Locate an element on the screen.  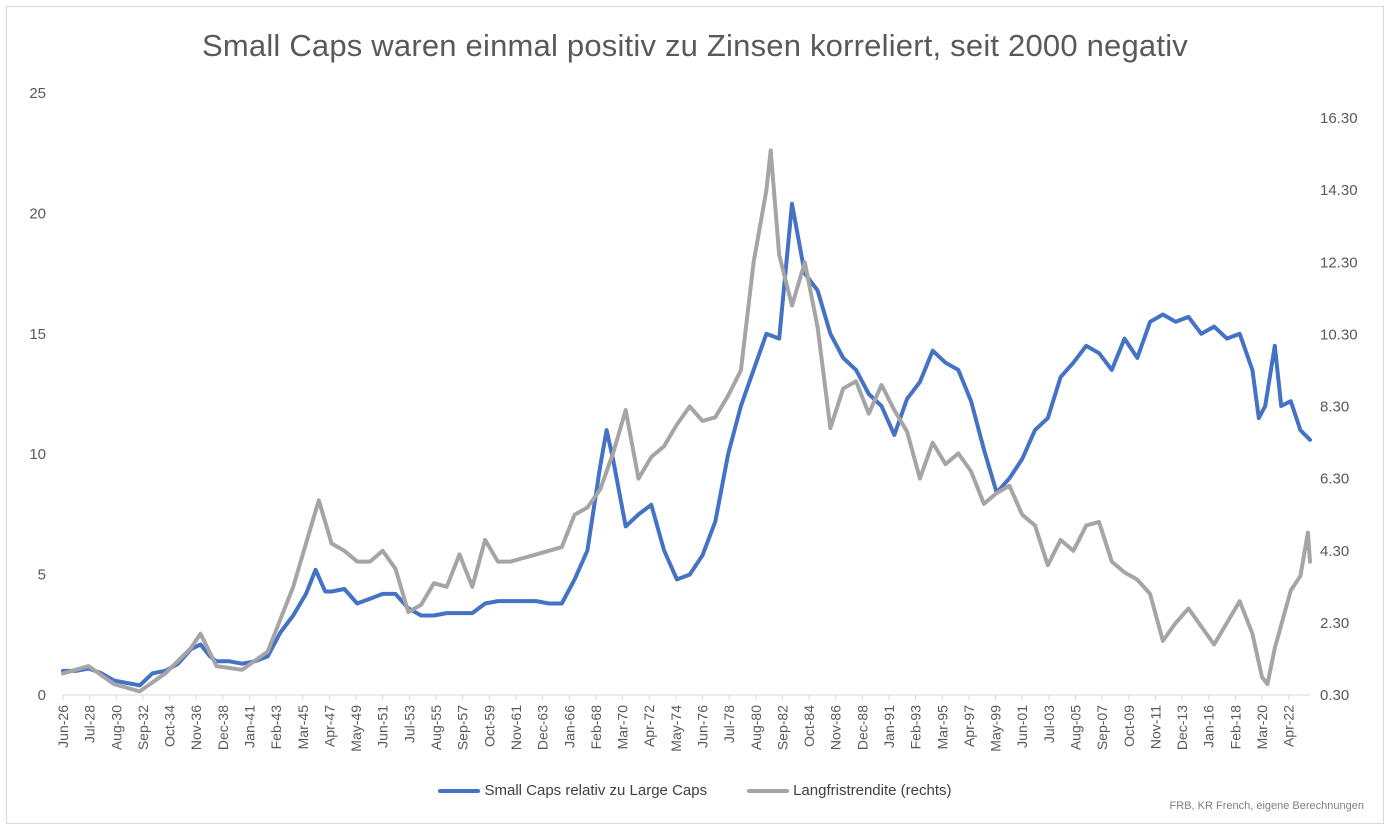
x-tick-label: Jul-53 is located at coordinates (409, 724).